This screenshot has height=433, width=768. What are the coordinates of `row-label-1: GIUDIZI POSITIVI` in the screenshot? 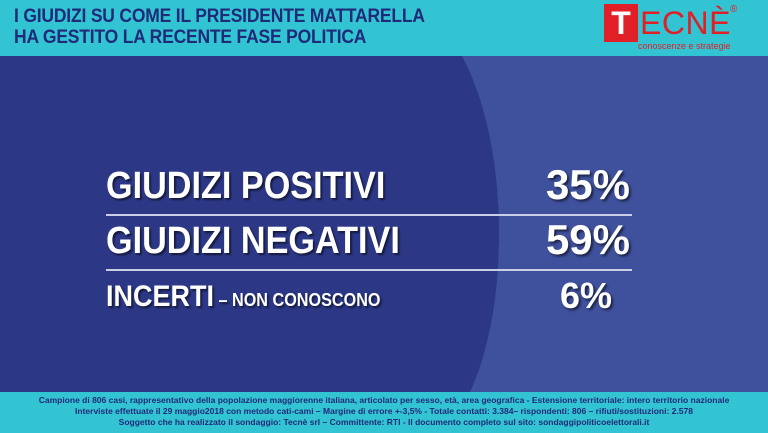 It's located at (246, 186).